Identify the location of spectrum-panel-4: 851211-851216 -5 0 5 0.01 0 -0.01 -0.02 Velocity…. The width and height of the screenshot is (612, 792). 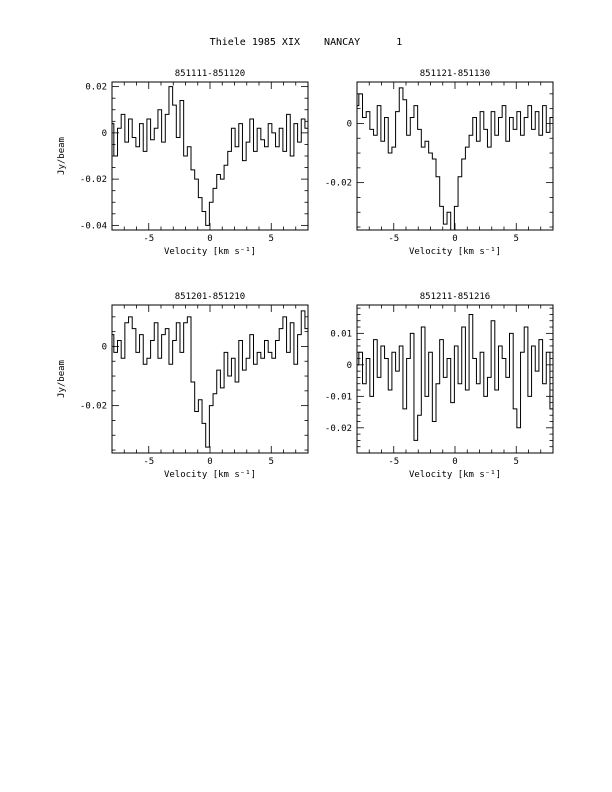
(439, 386).